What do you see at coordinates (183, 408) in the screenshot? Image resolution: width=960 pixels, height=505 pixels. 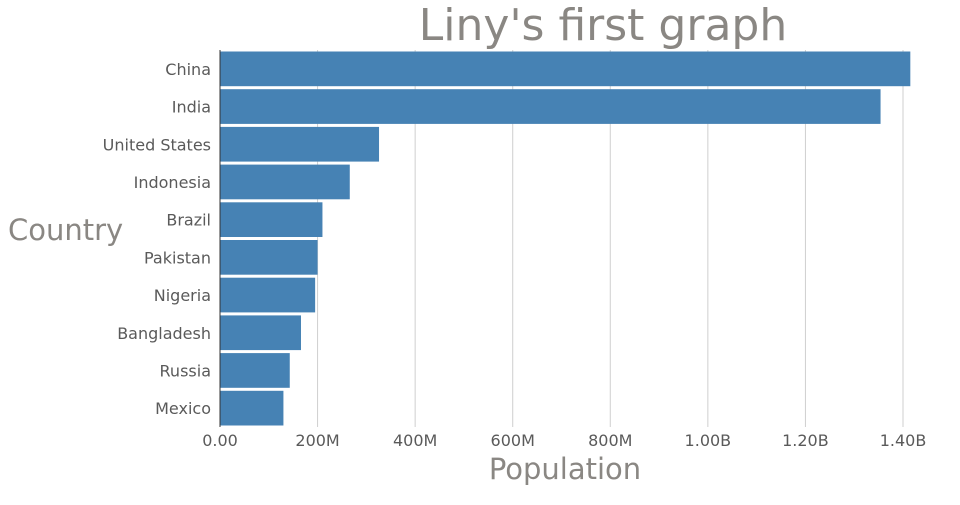 I see `category-label: Mexico` at bounding box center [183, 408].